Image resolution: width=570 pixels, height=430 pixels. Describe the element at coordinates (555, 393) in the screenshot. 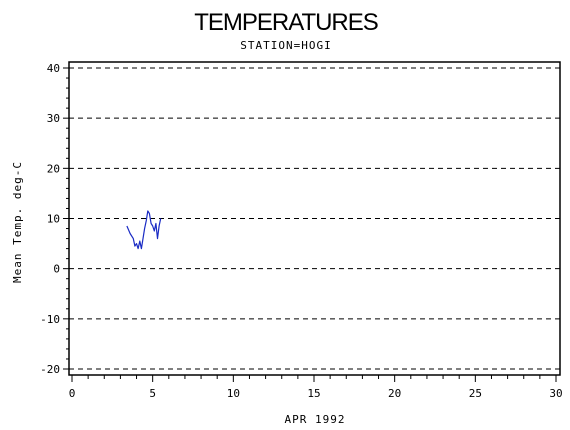

I see `x-tick-label: 30` at that location.